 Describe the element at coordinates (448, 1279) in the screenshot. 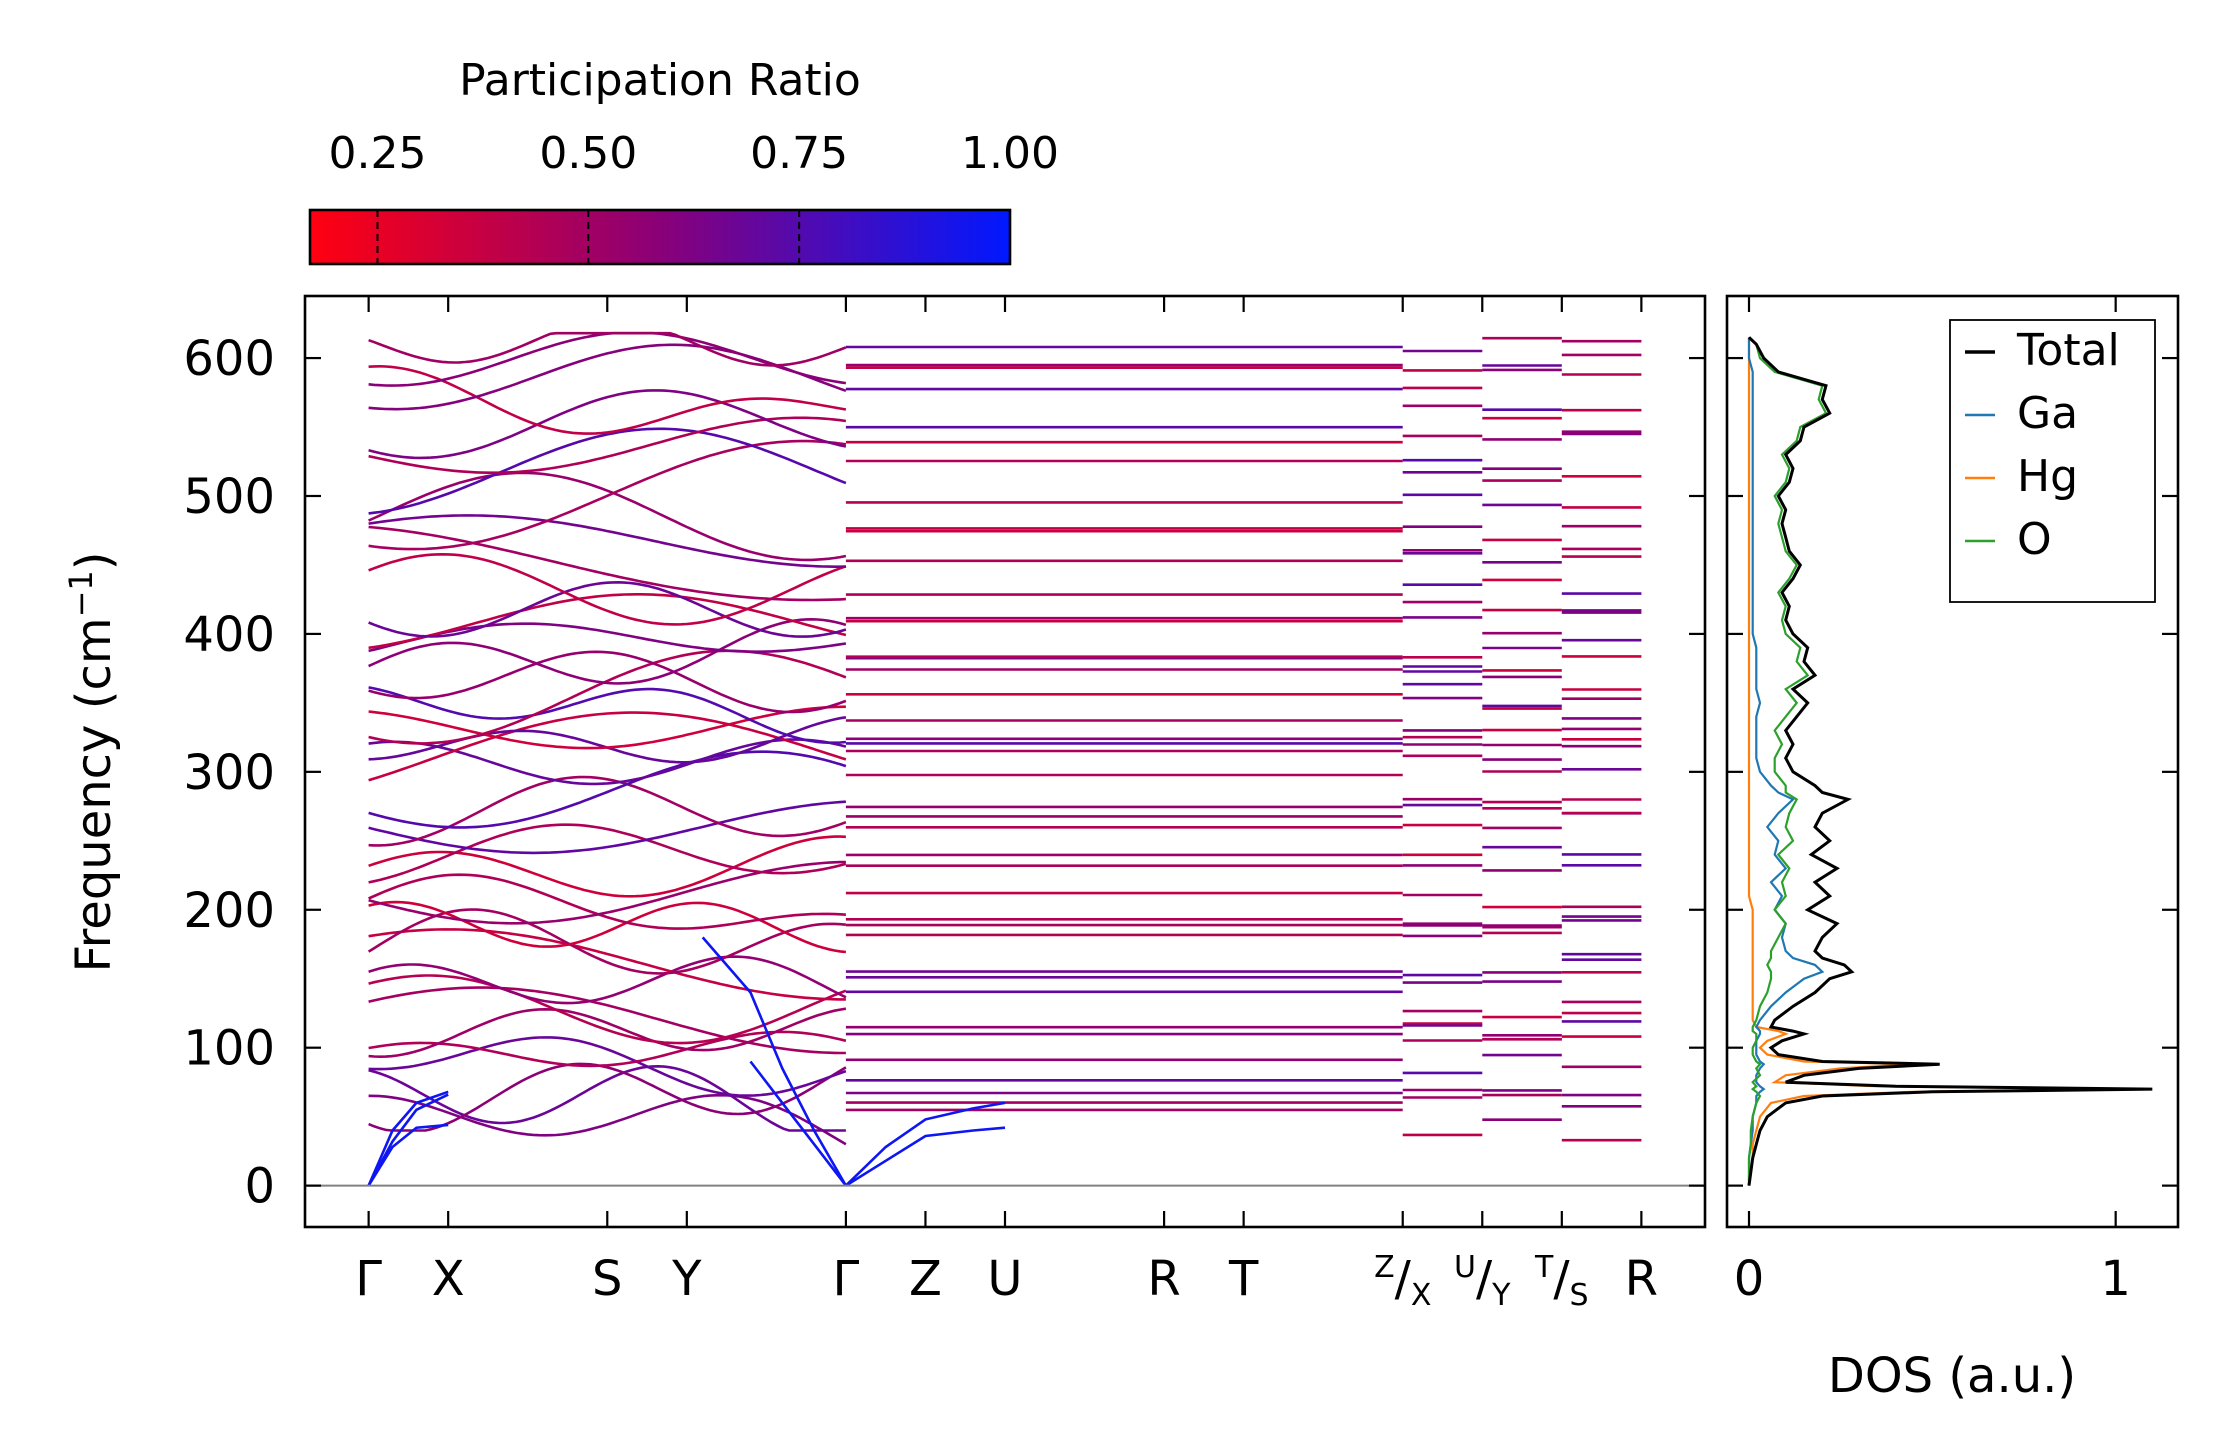

I see `kpoint-label: X` at that location.